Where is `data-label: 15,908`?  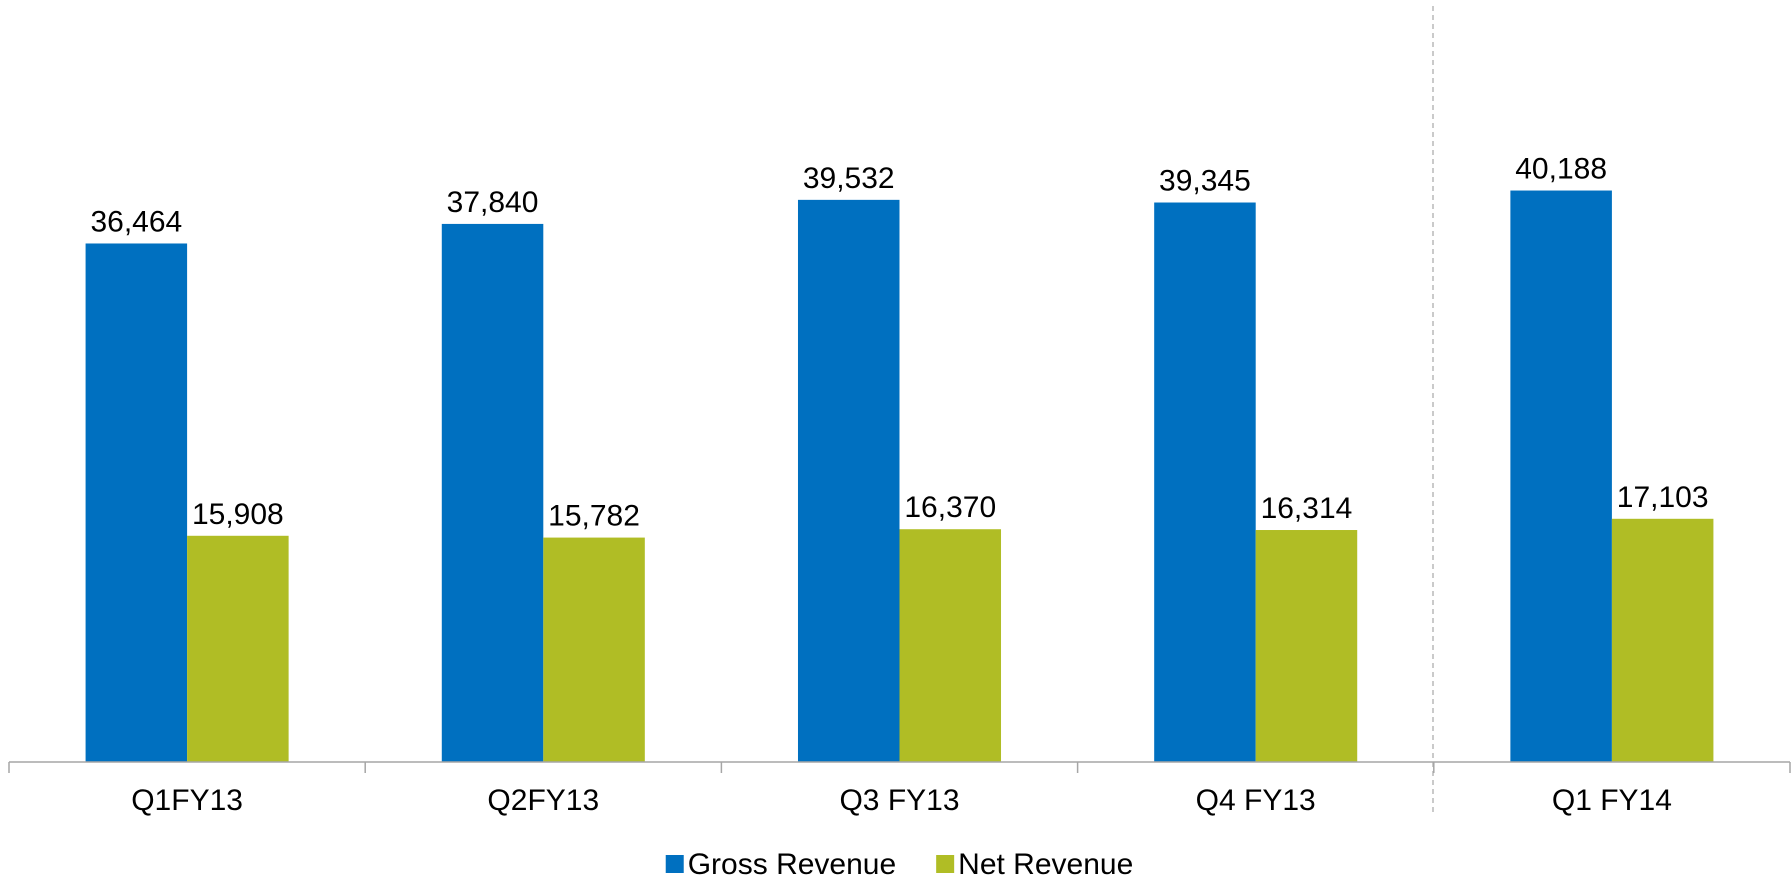 data-label: 15,908 is located at coordinates (238, 514).